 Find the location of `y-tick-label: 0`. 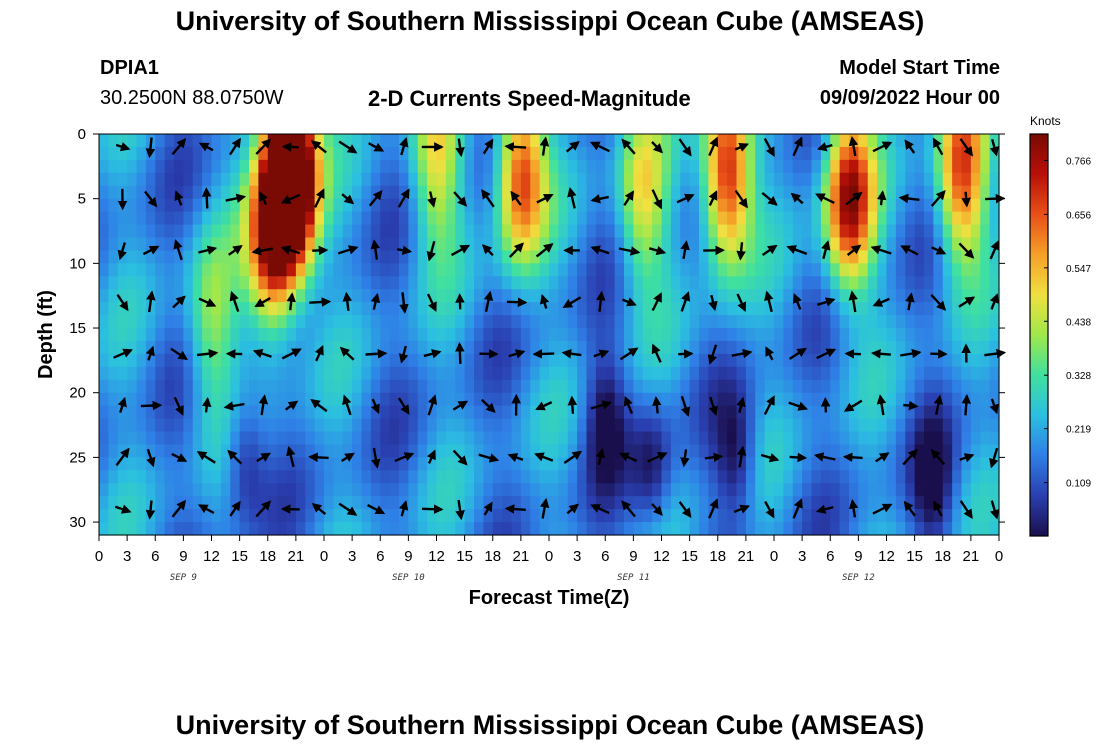

y-tick-label: 0 is located at coordinates (82, 134).